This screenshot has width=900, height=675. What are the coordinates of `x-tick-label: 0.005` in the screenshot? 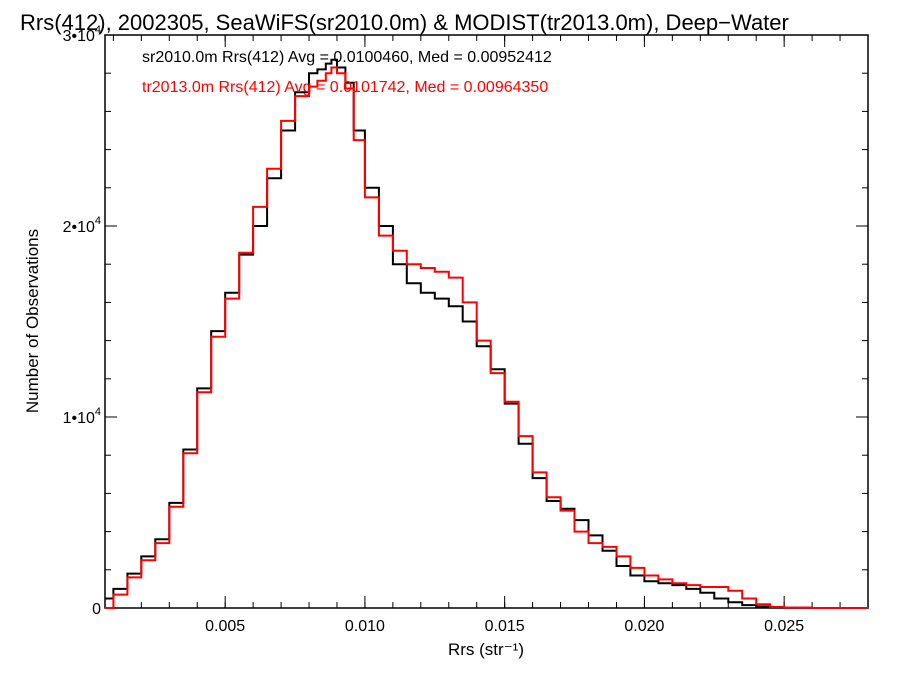 It's located at (225, 626).